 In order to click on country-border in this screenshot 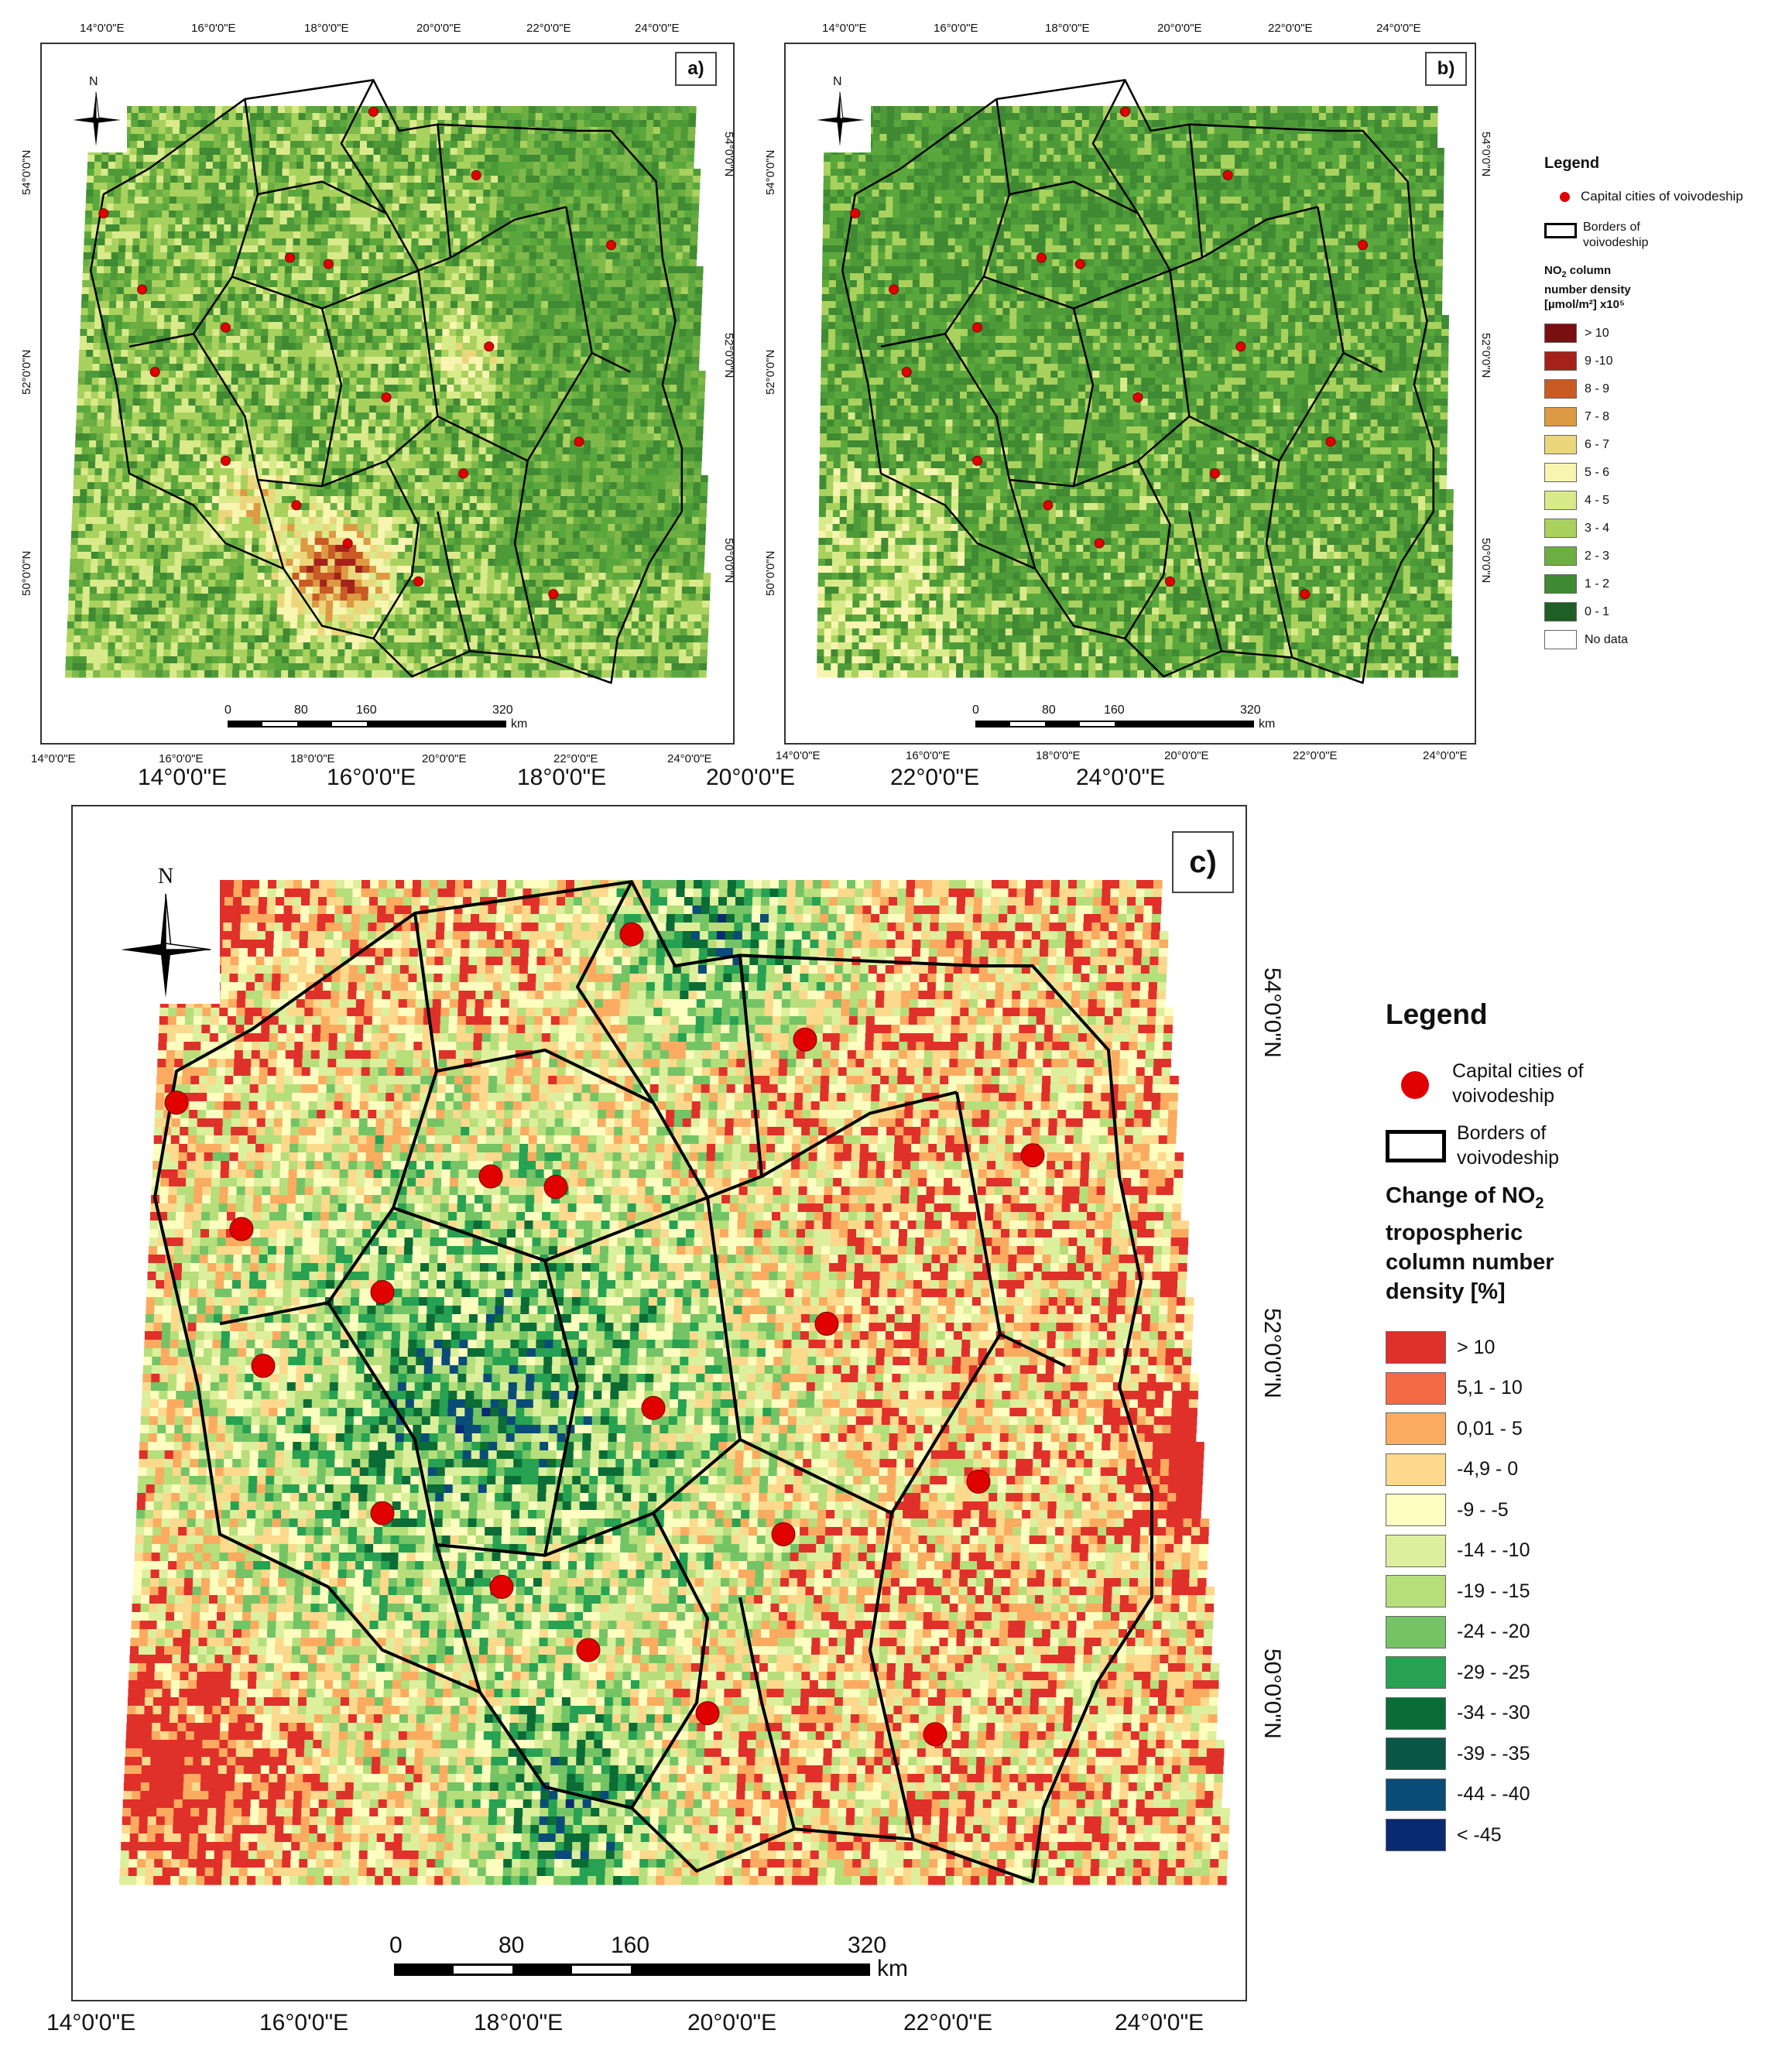, I will do `click(386, 381)`.